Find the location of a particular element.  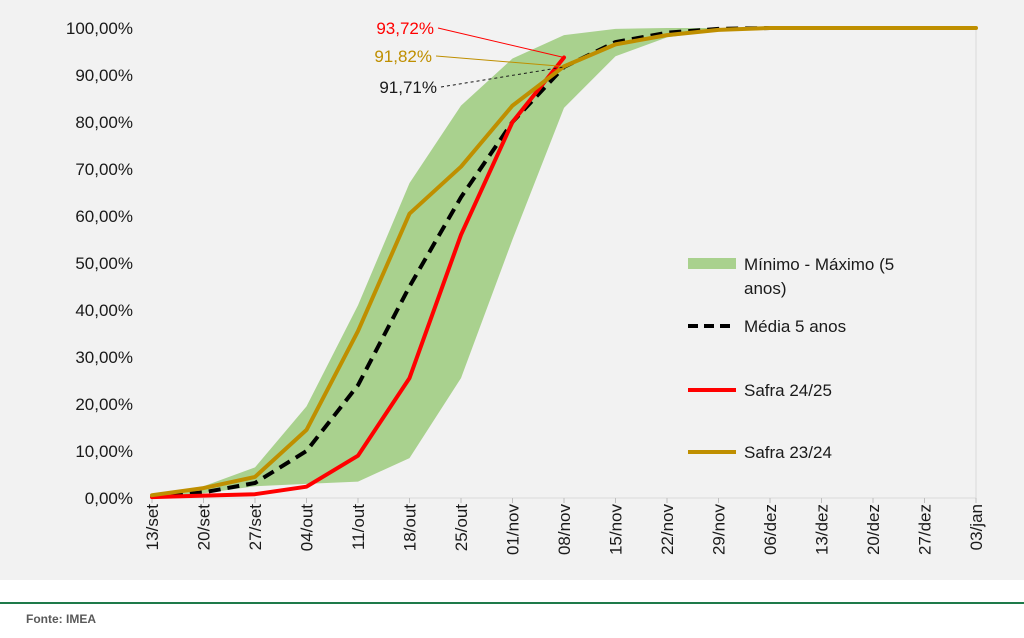

legend-swatch-band is located at coordinates (712, 263).